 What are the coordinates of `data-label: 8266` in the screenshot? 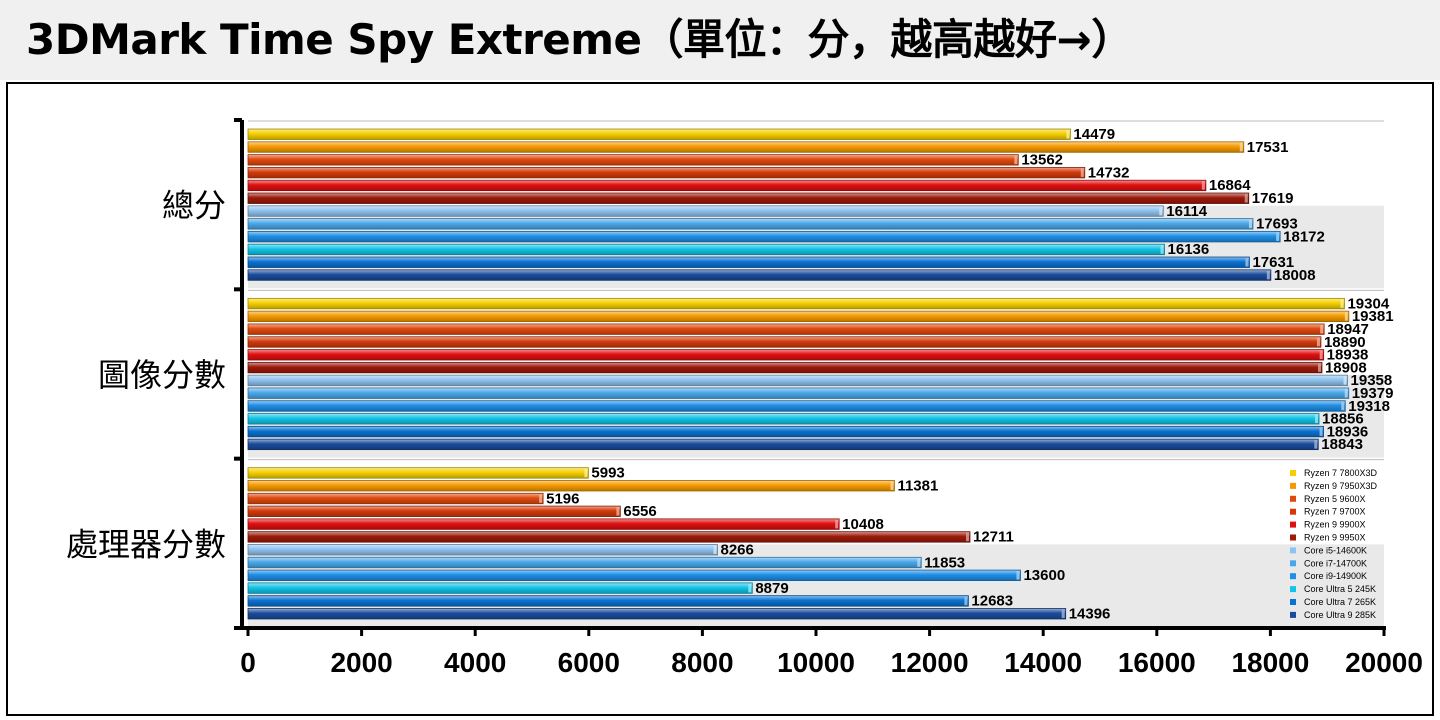 It's located at (737, 549).